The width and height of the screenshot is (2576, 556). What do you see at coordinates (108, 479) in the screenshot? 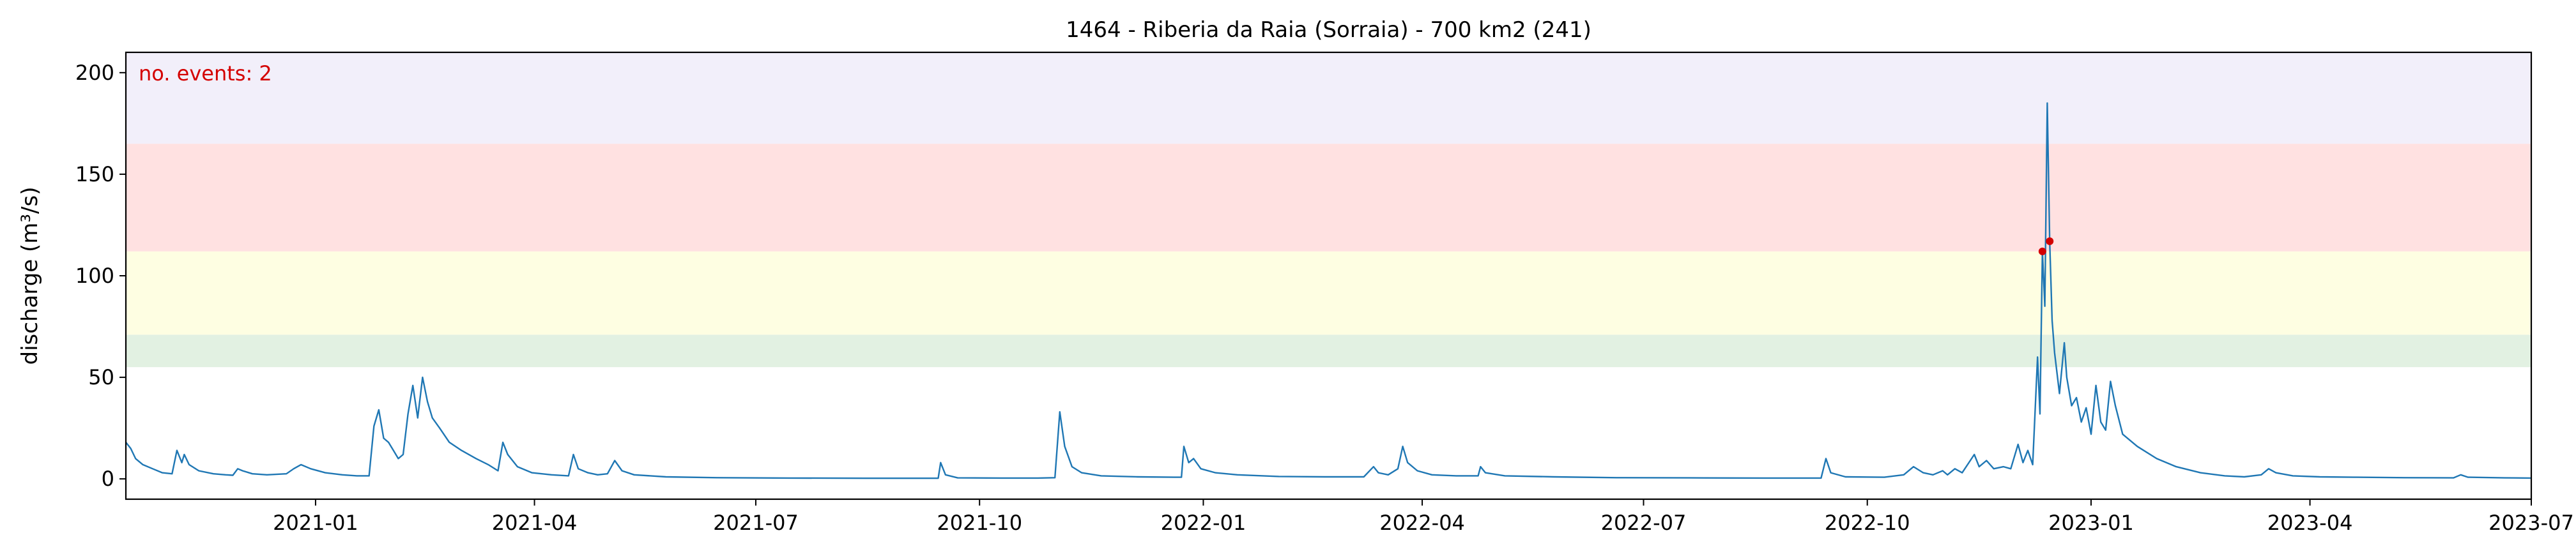
I see `y-tick-label-1: 0` at bounding box center [108, 479].